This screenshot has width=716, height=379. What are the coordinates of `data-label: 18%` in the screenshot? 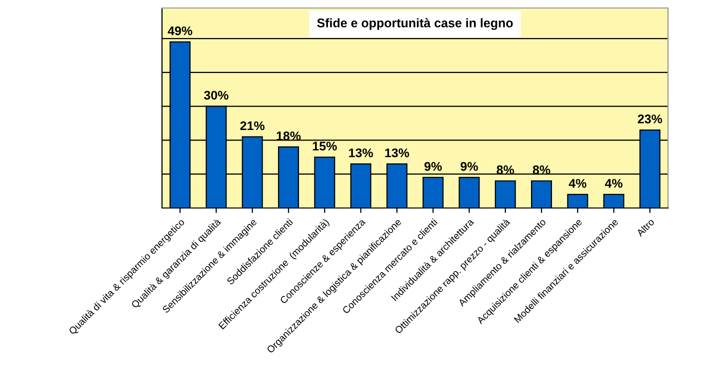 It's located at (288, 135).